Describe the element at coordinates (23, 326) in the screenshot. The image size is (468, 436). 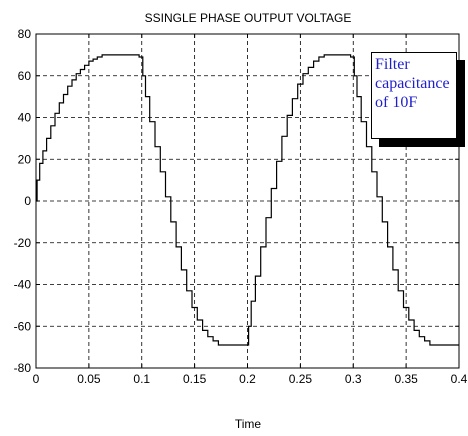
I see `y-tick-label: -60` at that location.